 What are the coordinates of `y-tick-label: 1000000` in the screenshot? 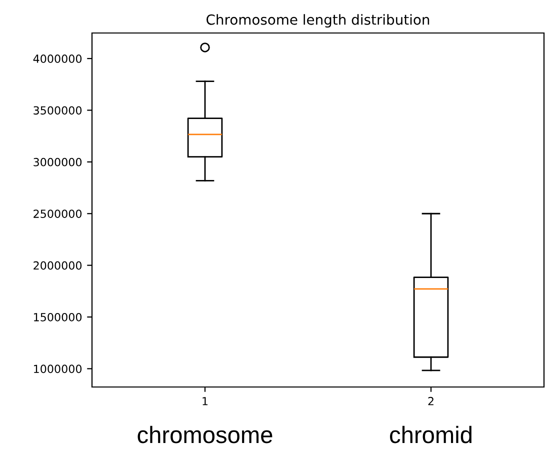 It's located at (58, 369).